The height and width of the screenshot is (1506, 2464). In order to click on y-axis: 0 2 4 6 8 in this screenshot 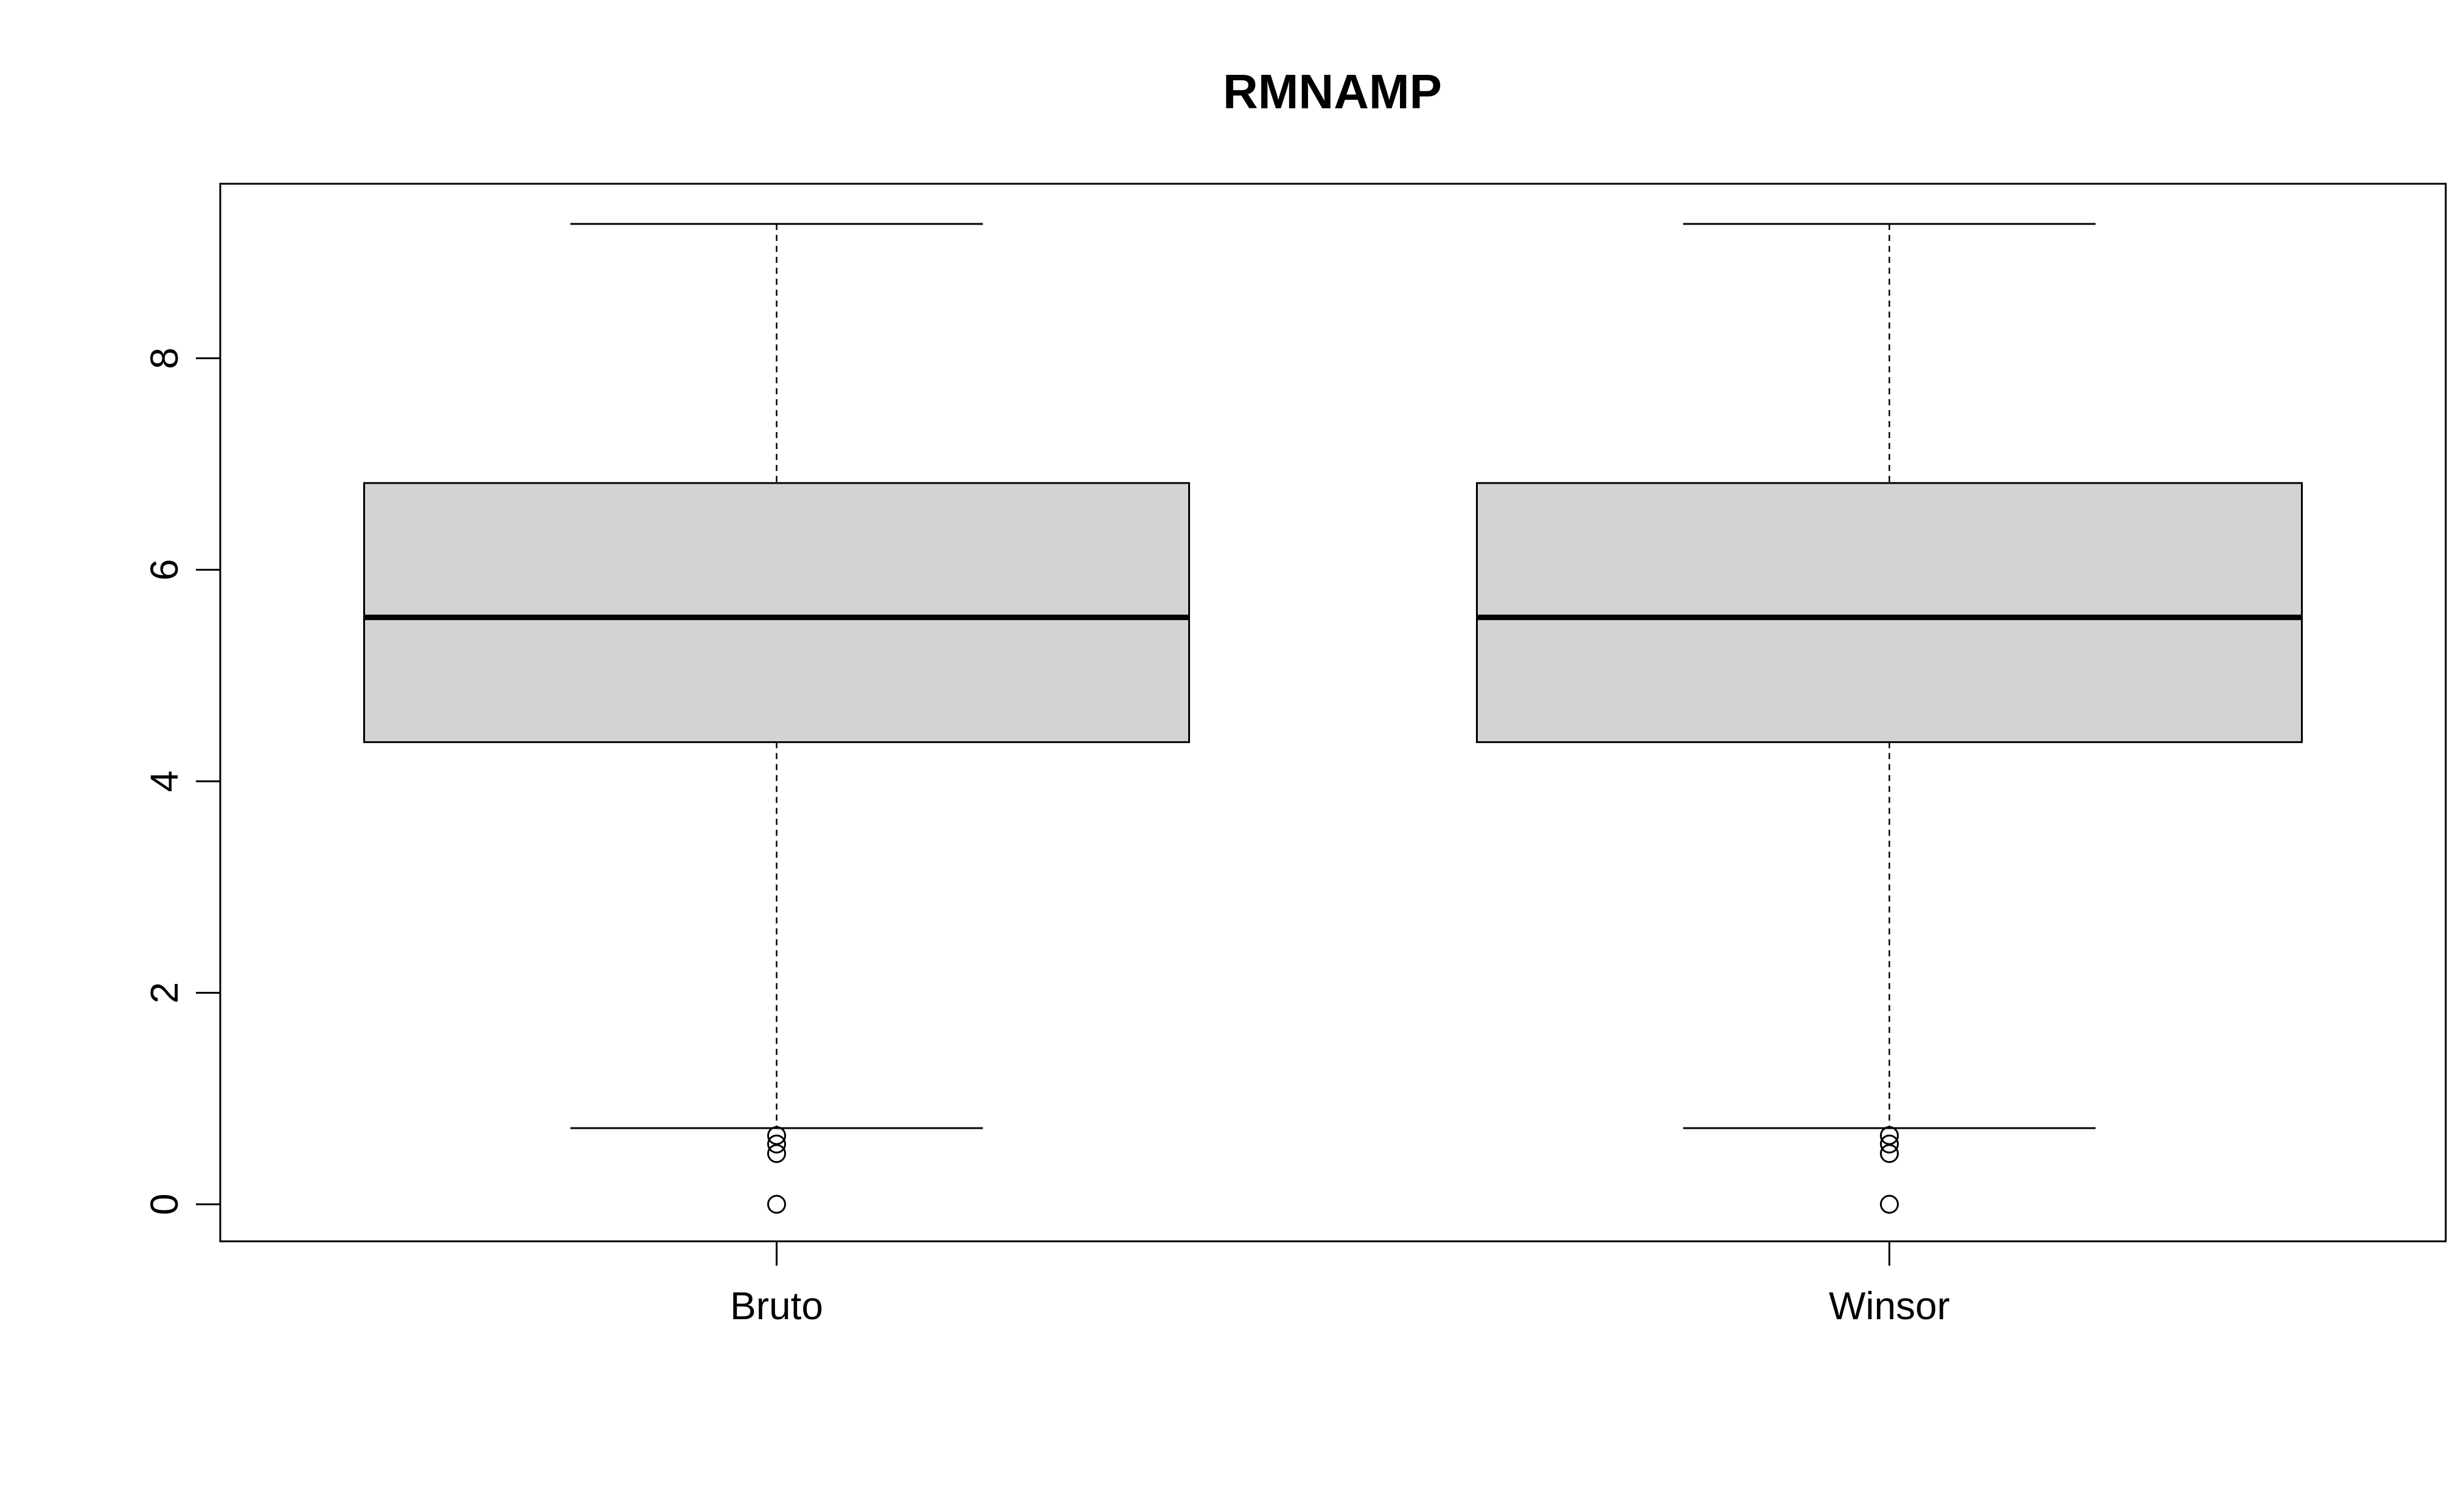, I will do `click(182, 781)`.